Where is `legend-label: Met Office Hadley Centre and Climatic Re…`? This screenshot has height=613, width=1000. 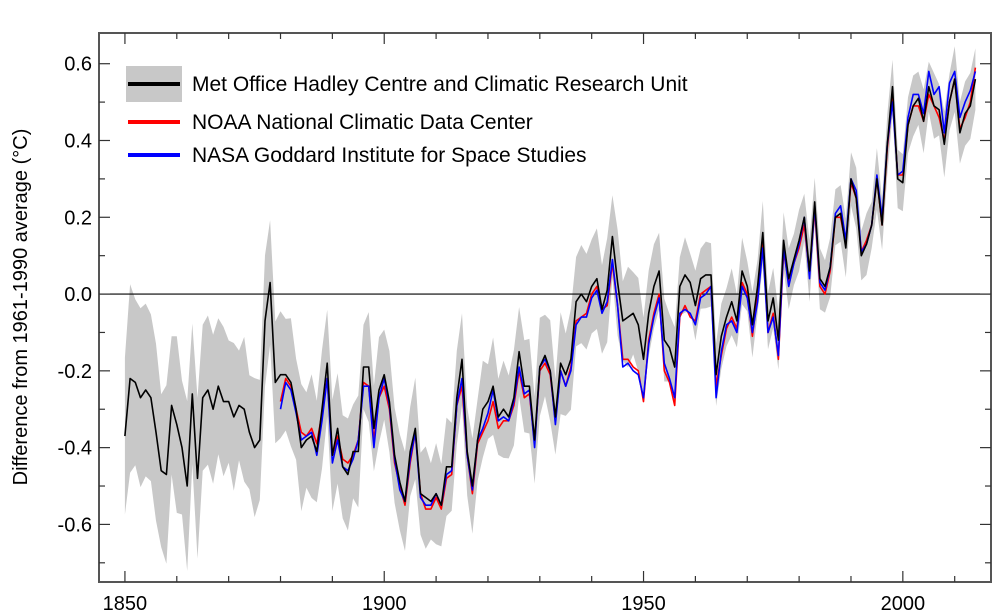
legend-label: Met Office Hadley Centre and Climatic Re… is located at coordinates (440, 84).